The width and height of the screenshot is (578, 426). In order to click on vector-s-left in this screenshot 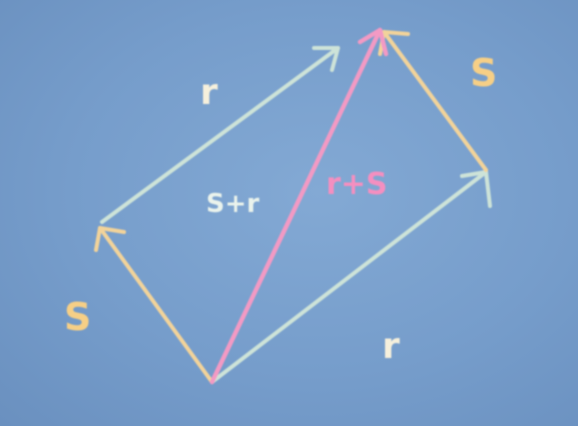, I will do `click(154, 305)`.